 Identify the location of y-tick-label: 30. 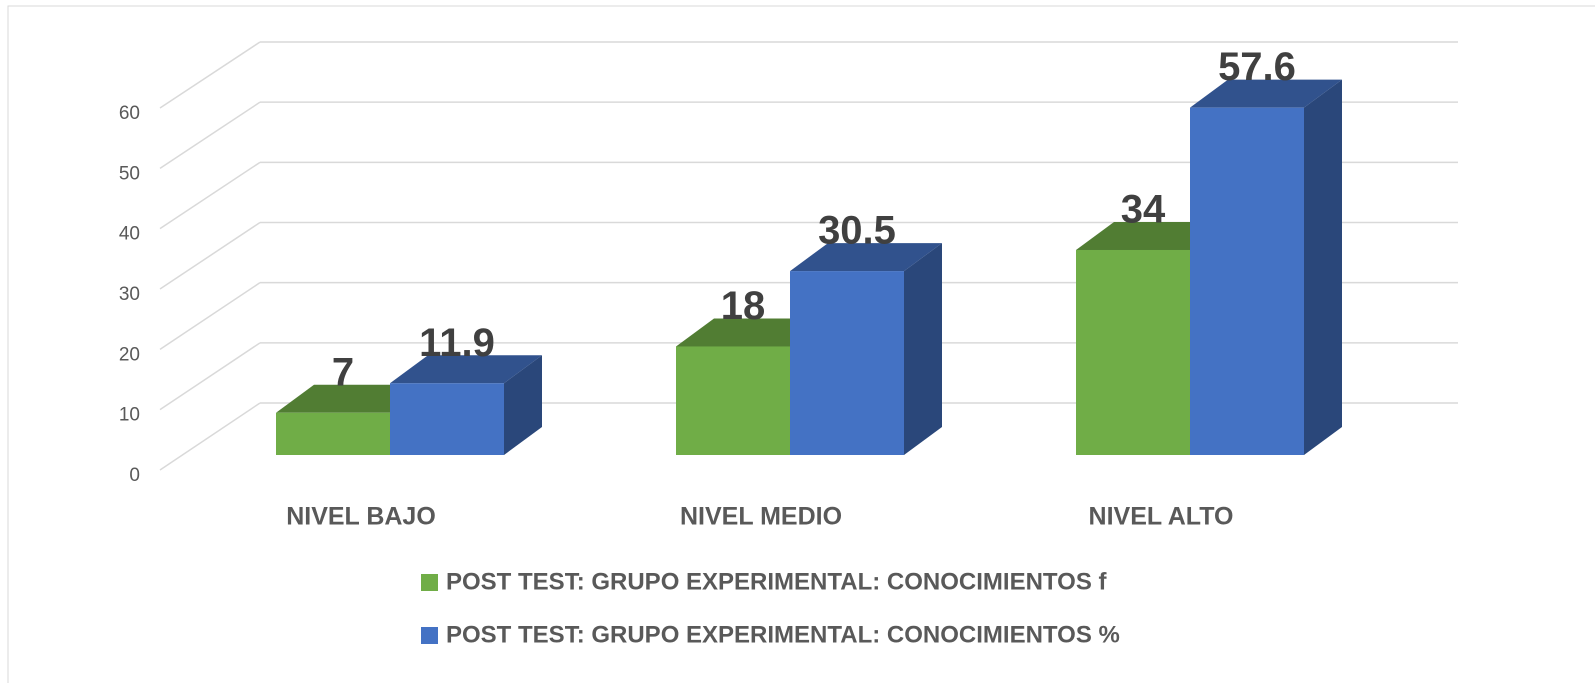
(129, 294).